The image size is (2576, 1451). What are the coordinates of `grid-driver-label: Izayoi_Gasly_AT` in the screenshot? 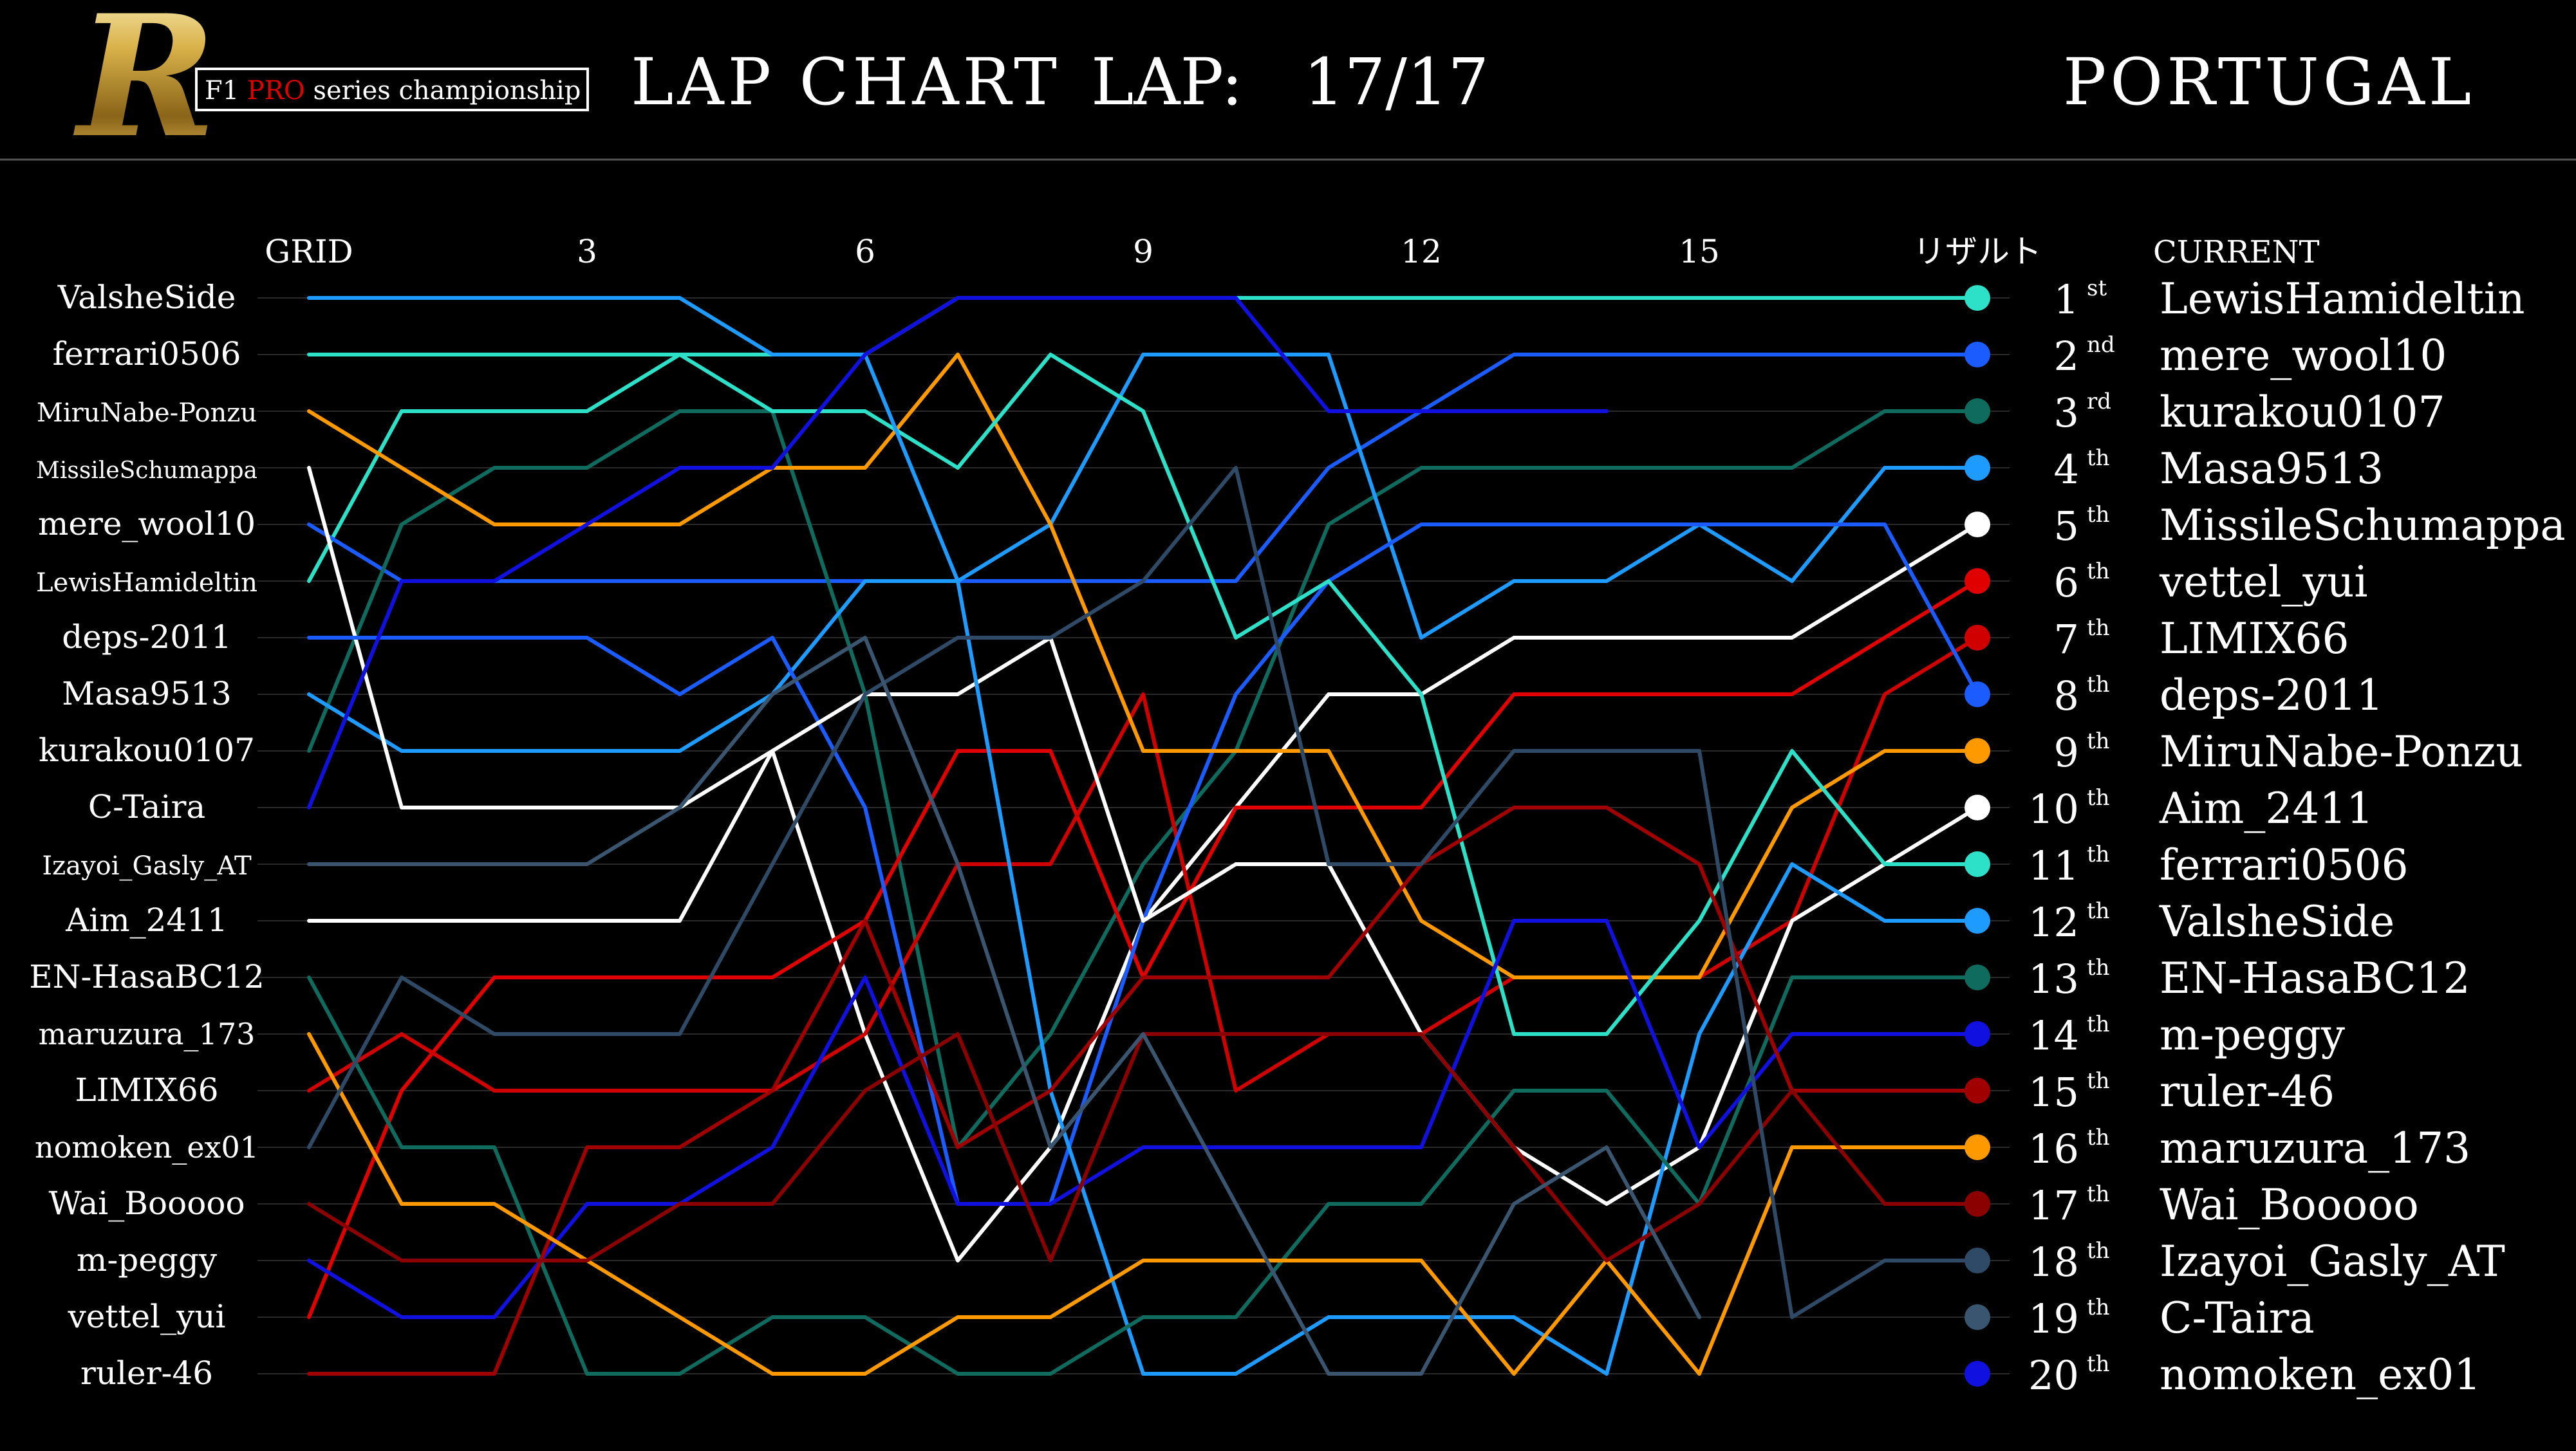 It's located at (147, 866).